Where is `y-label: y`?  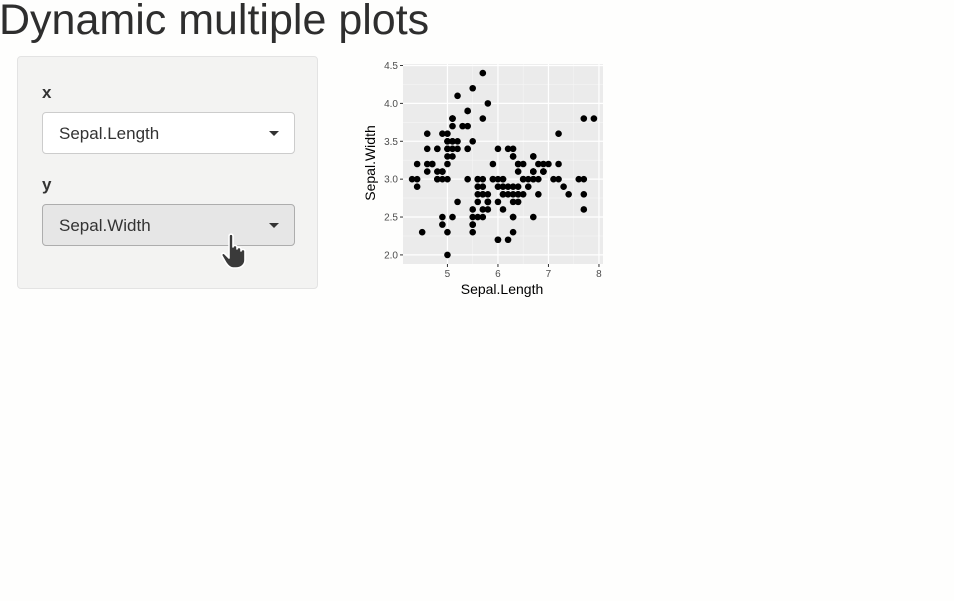 y-label: y is located at coordinates (47, 184).